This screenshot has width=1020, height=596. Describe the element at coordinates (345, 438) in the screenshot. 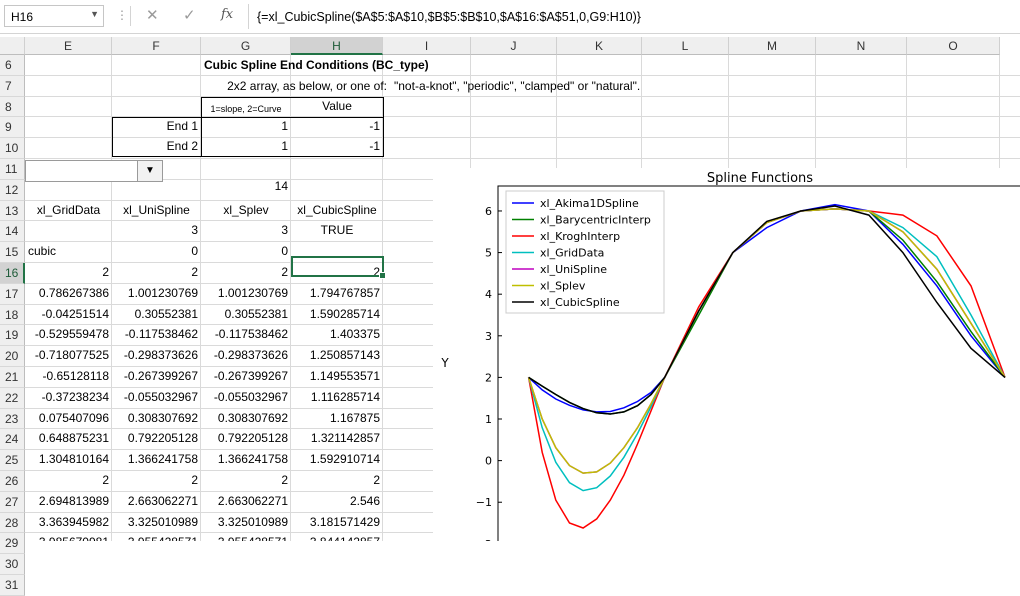

I see `table-cell: 1.321142857` at that location.